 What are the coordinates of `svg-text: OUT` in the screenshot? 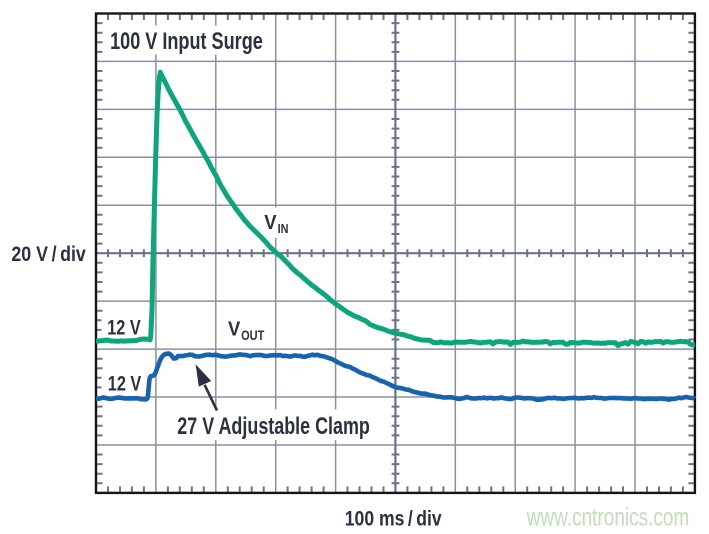 It's located at (253, 335).